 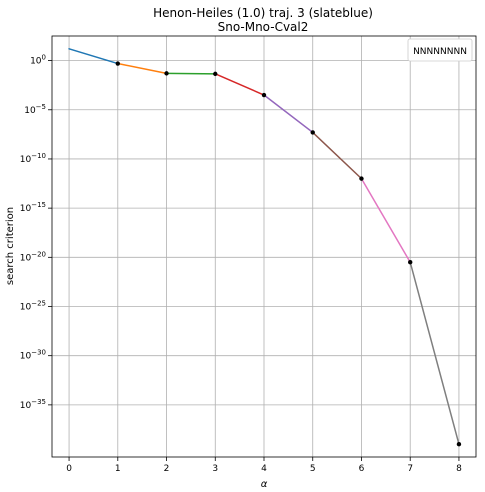 What do you see at coordinates (10, 246) in the screenshot?
I see `y-axis-label: search criterion` at bounding box center [10, 246].